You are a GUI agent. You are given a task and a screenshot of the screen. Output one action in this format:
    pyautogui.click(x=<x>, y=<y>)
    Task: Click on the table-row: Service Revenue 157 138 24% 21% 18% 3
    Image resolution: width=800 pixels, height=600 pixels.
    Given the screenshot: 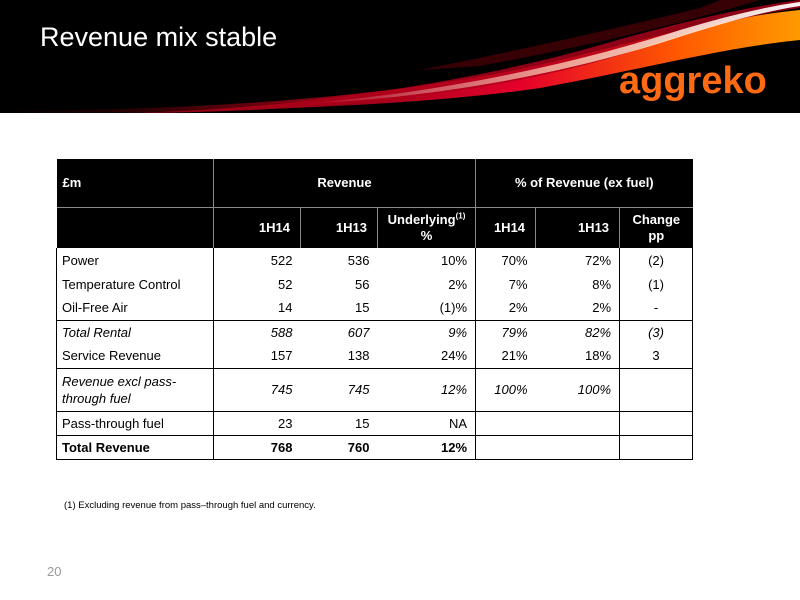 What is the action you would take?
    pyautogui.click(x=375, y=356)
    